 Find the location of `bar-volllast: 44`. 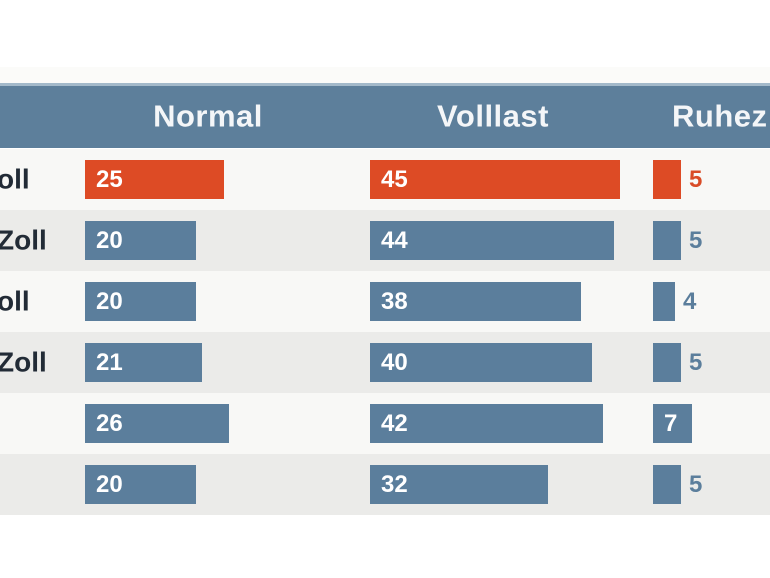

bar-volllast: 44 is located at coordinates (492, 240).